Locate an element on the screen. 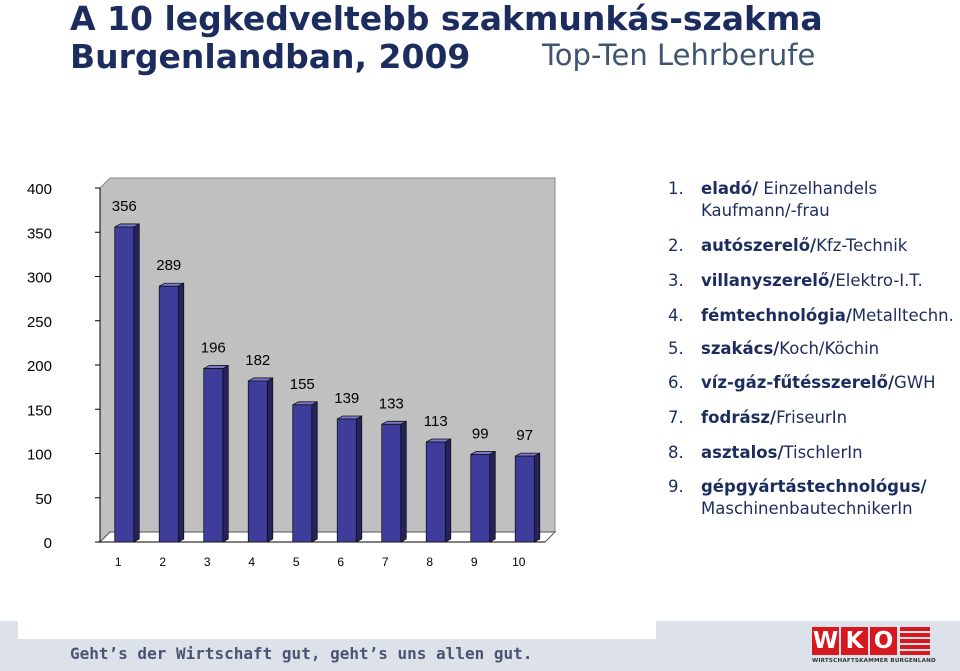 Image resolution: width=960 pixels, height=671 pixels. legend-item-hungarian: autószerelő/ is located at coordinates (759, 245).